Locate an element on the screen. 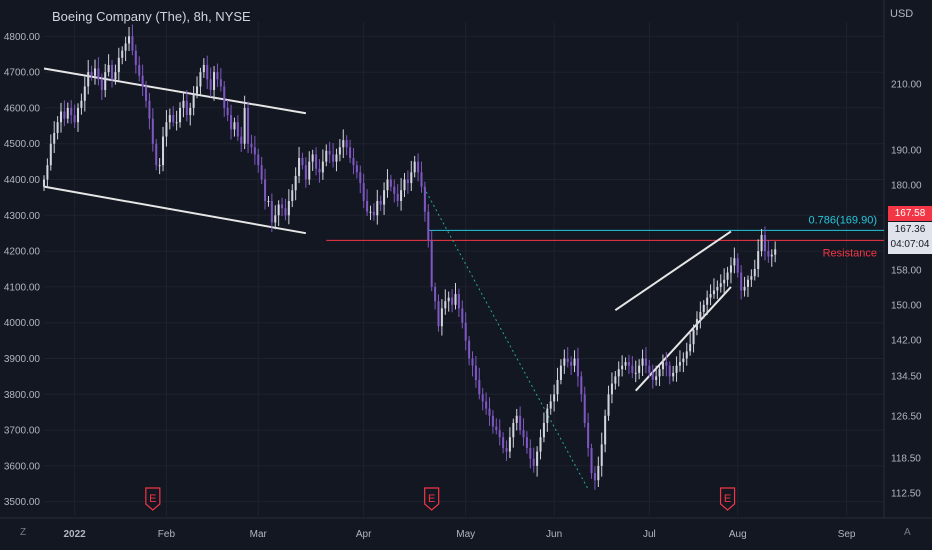  time-tick-label: Aug is located at coordinates (738, 534).